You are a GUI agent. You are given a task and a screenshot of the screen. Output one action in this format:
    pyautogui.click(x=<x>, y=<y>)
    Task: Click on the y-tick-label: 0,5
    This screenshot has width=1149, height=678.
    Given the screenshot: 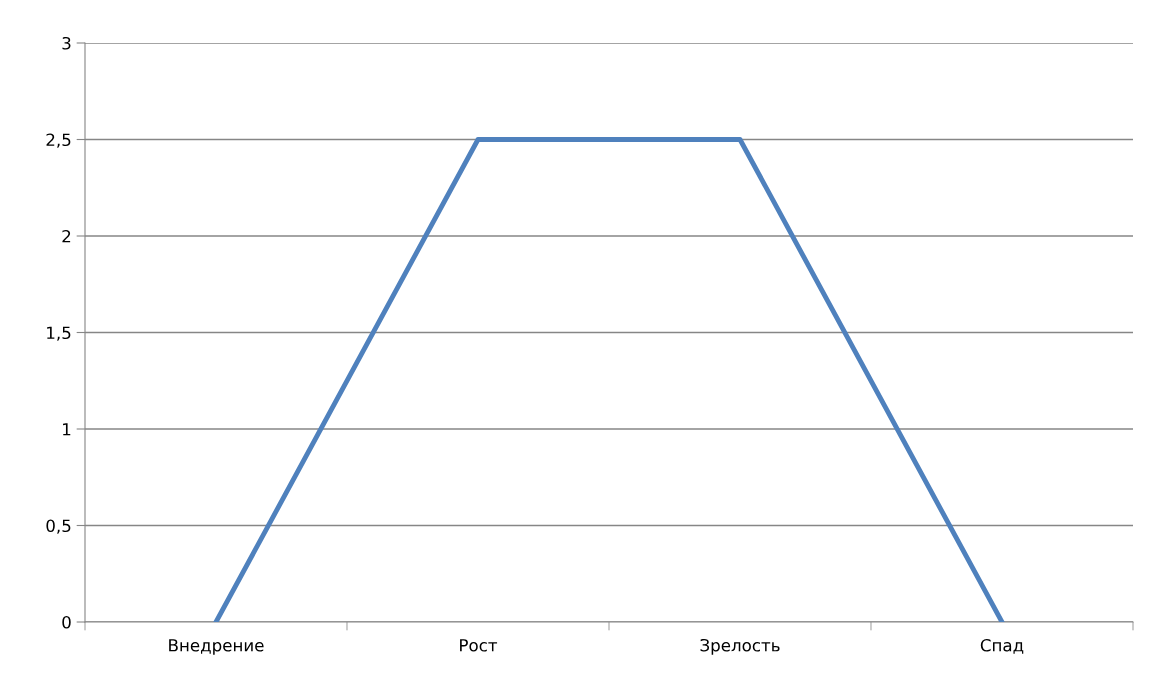 What is the action you would take?
    pyautogui.click(x=58, y=526)
    